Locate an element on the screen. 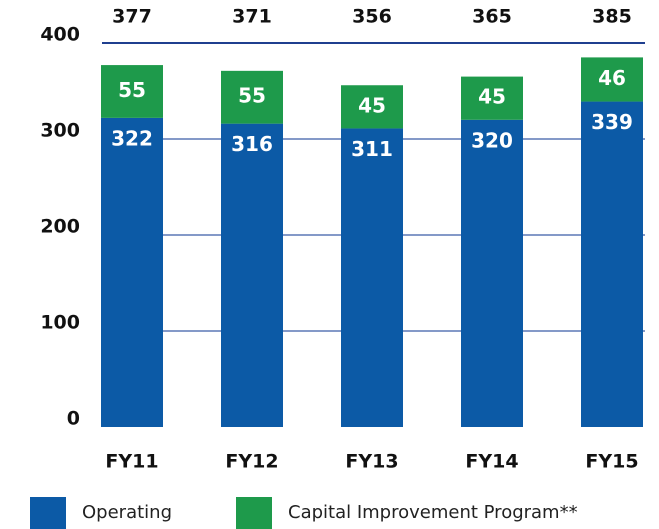  x-tick-label: FY11 is located at coordinates (131, 462).